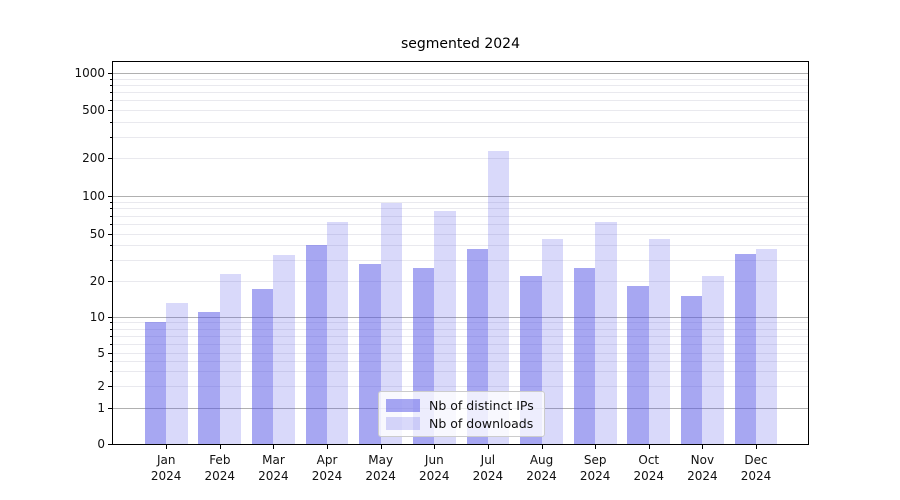  Describe the element at coordinates (338, 333) in the screenshot. I see `bar-downloads-apr` at that location.